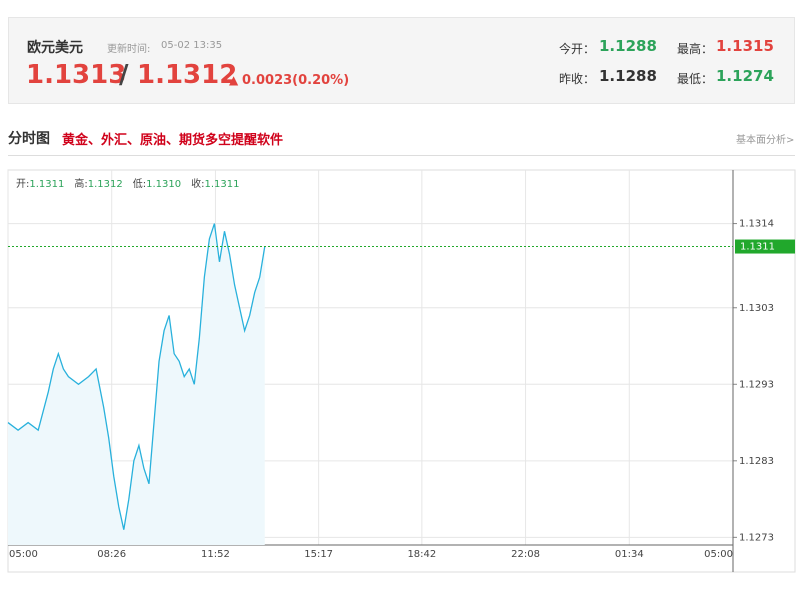 Image resolution: width=800 pixels, height=589 pixels. I want to click on last-price-box, so click(765, 246).